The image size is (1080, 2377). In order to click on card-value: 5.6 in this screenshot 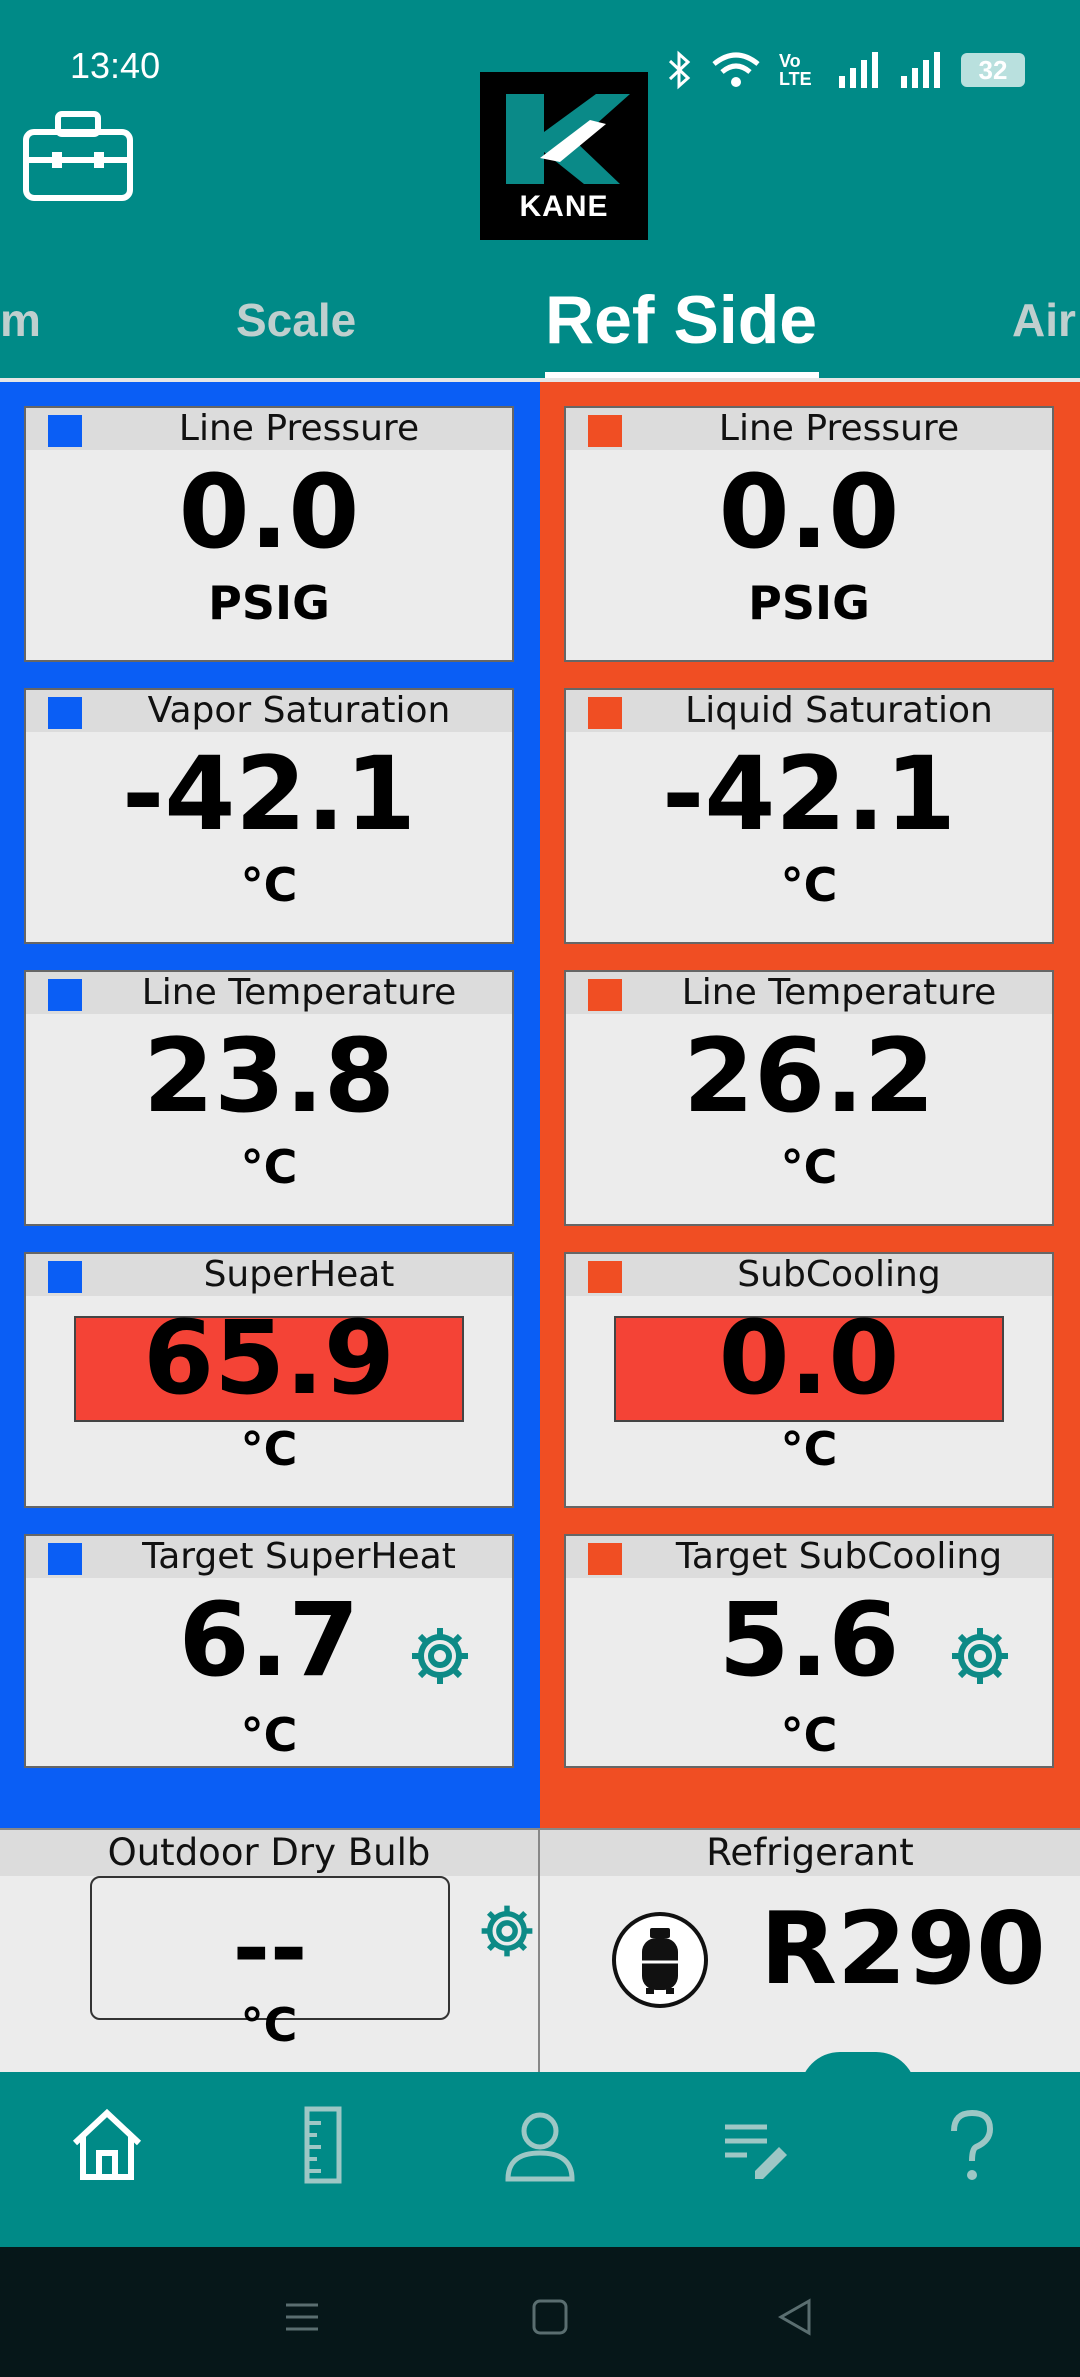, I will do `click(809, 1640)`.